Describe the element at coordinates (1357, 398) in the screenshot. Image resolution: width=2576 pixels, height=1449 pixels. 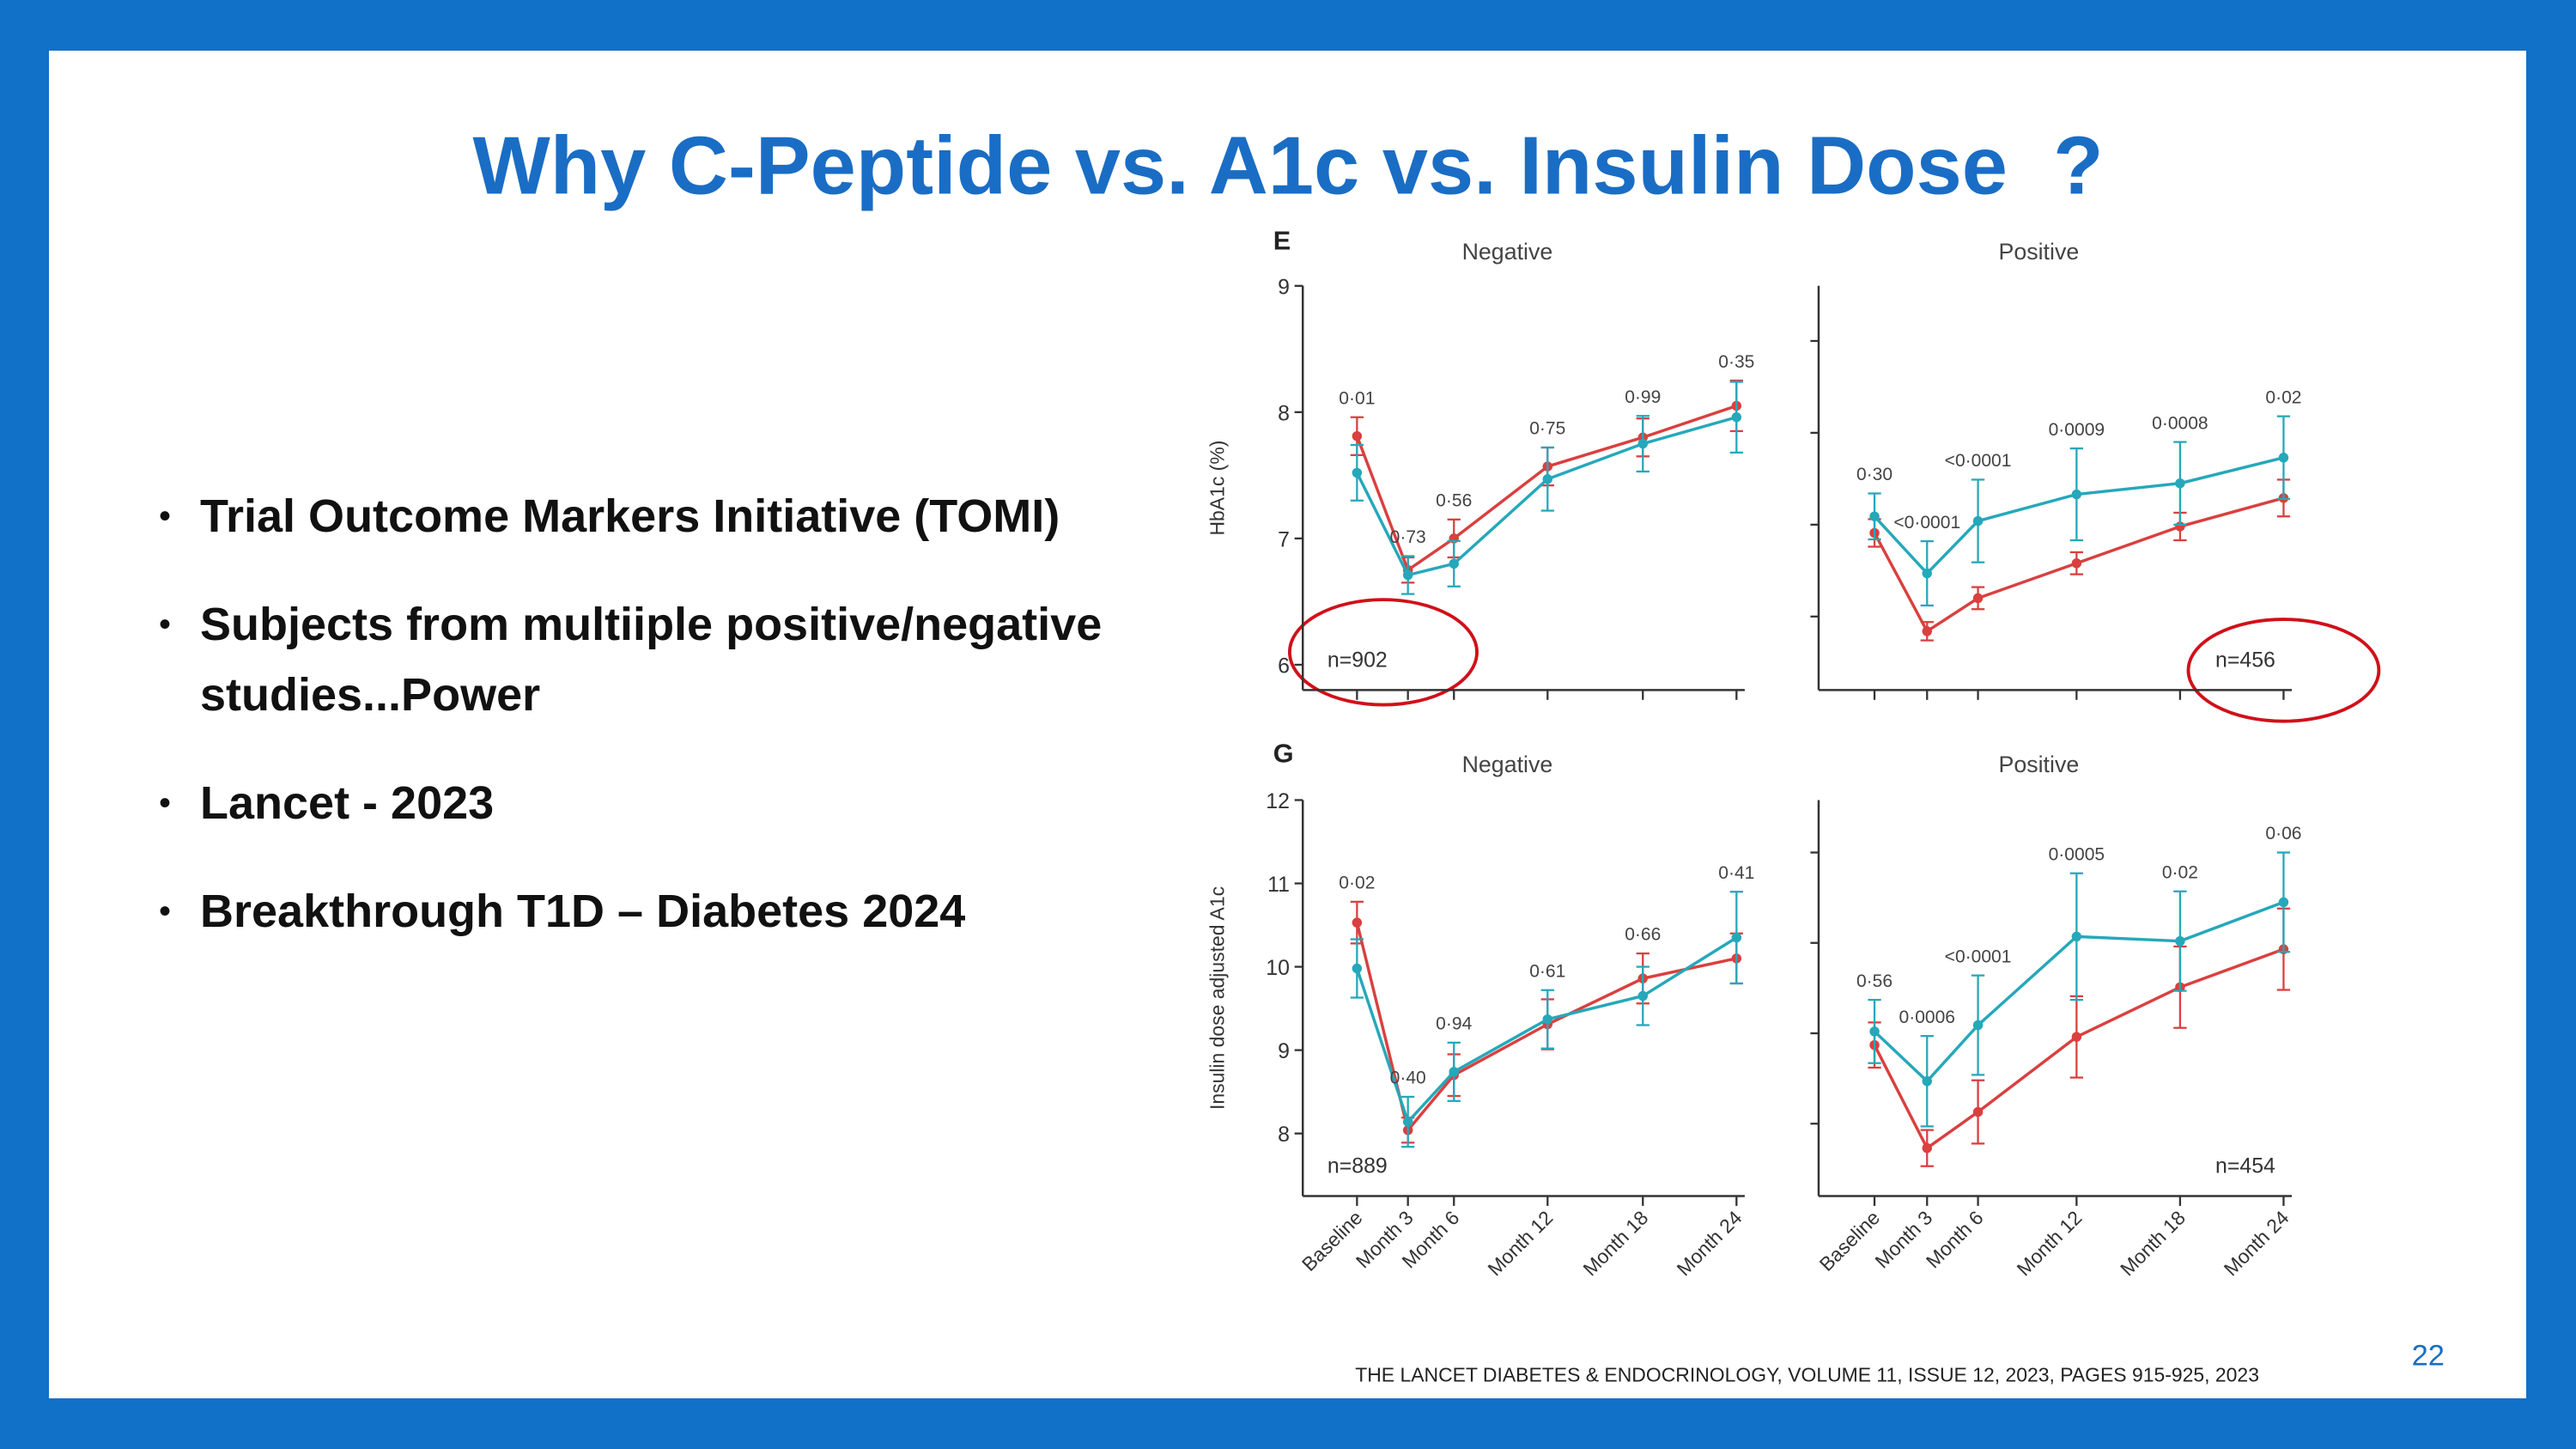
I see `p-value: 0·01` at that location.